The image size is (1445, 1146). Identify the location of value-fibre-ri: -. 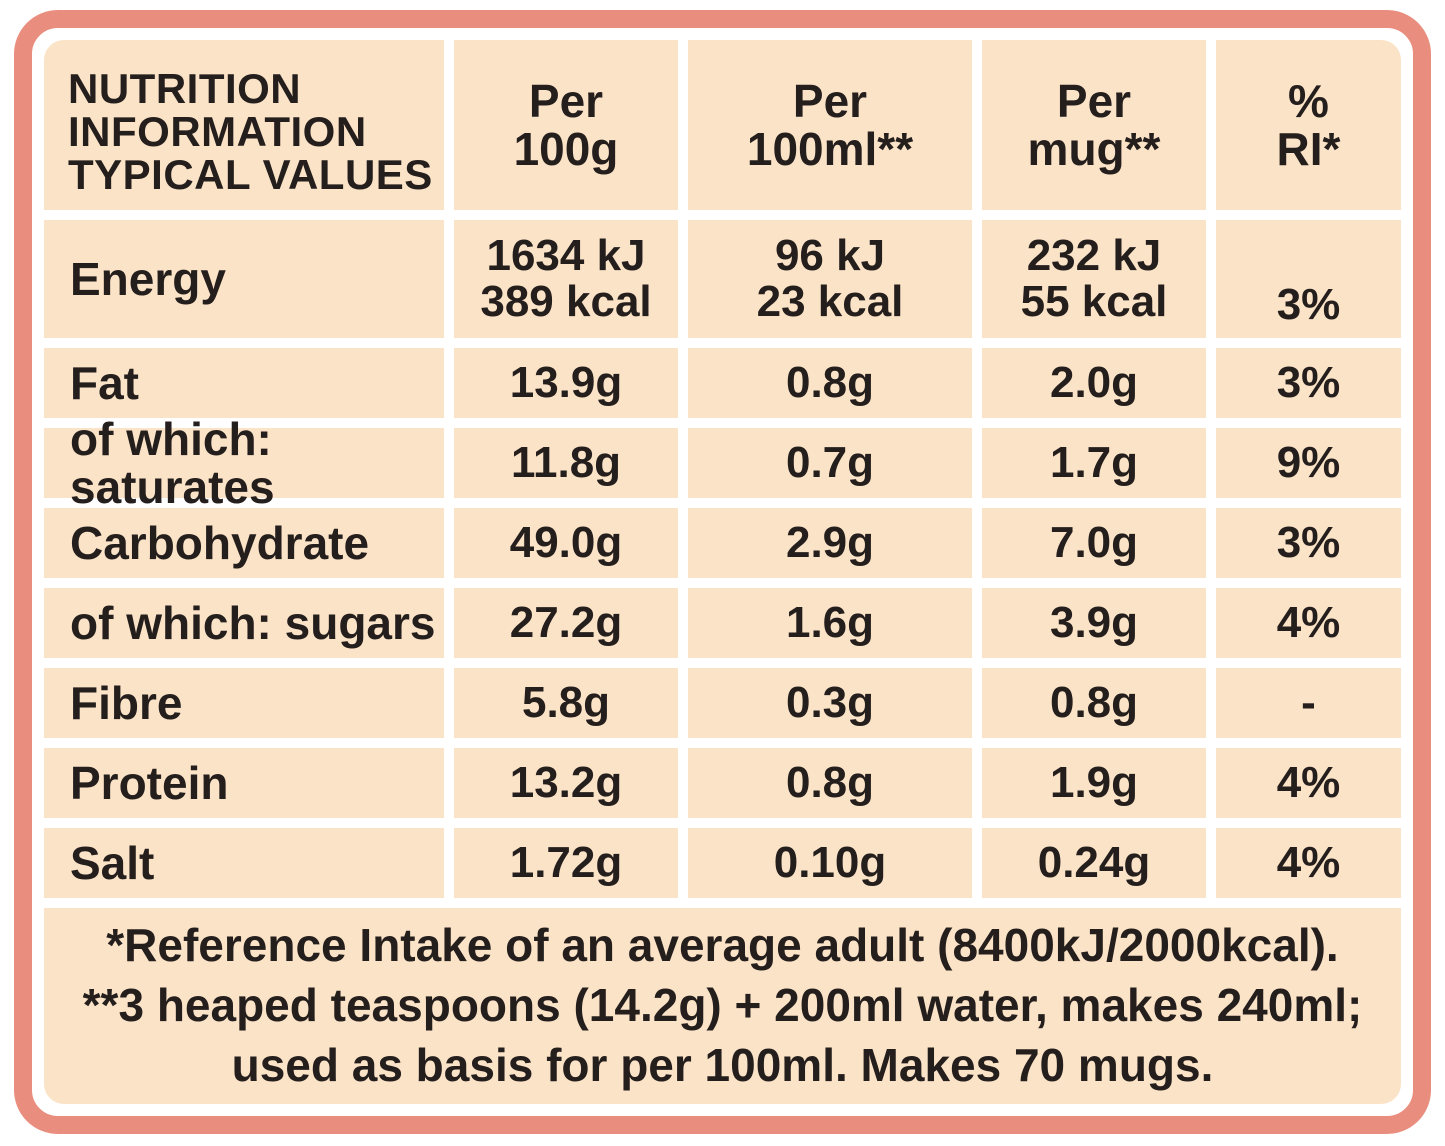
(1308, 703).